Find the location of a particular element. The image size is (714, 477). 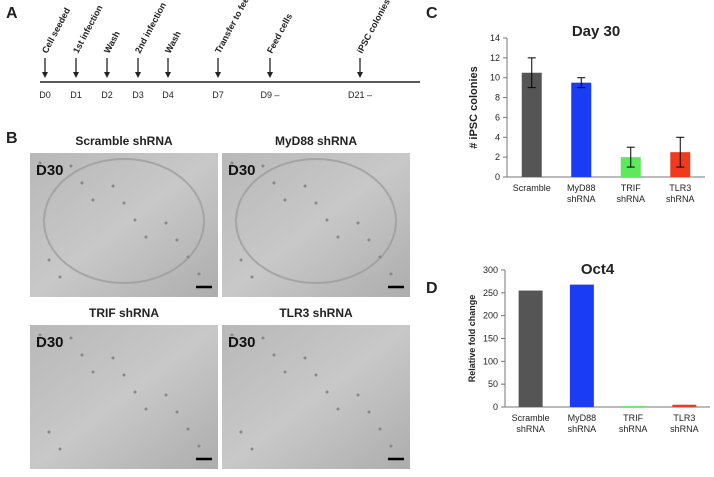

day-label: D0 is located at coordinates (45, 95).